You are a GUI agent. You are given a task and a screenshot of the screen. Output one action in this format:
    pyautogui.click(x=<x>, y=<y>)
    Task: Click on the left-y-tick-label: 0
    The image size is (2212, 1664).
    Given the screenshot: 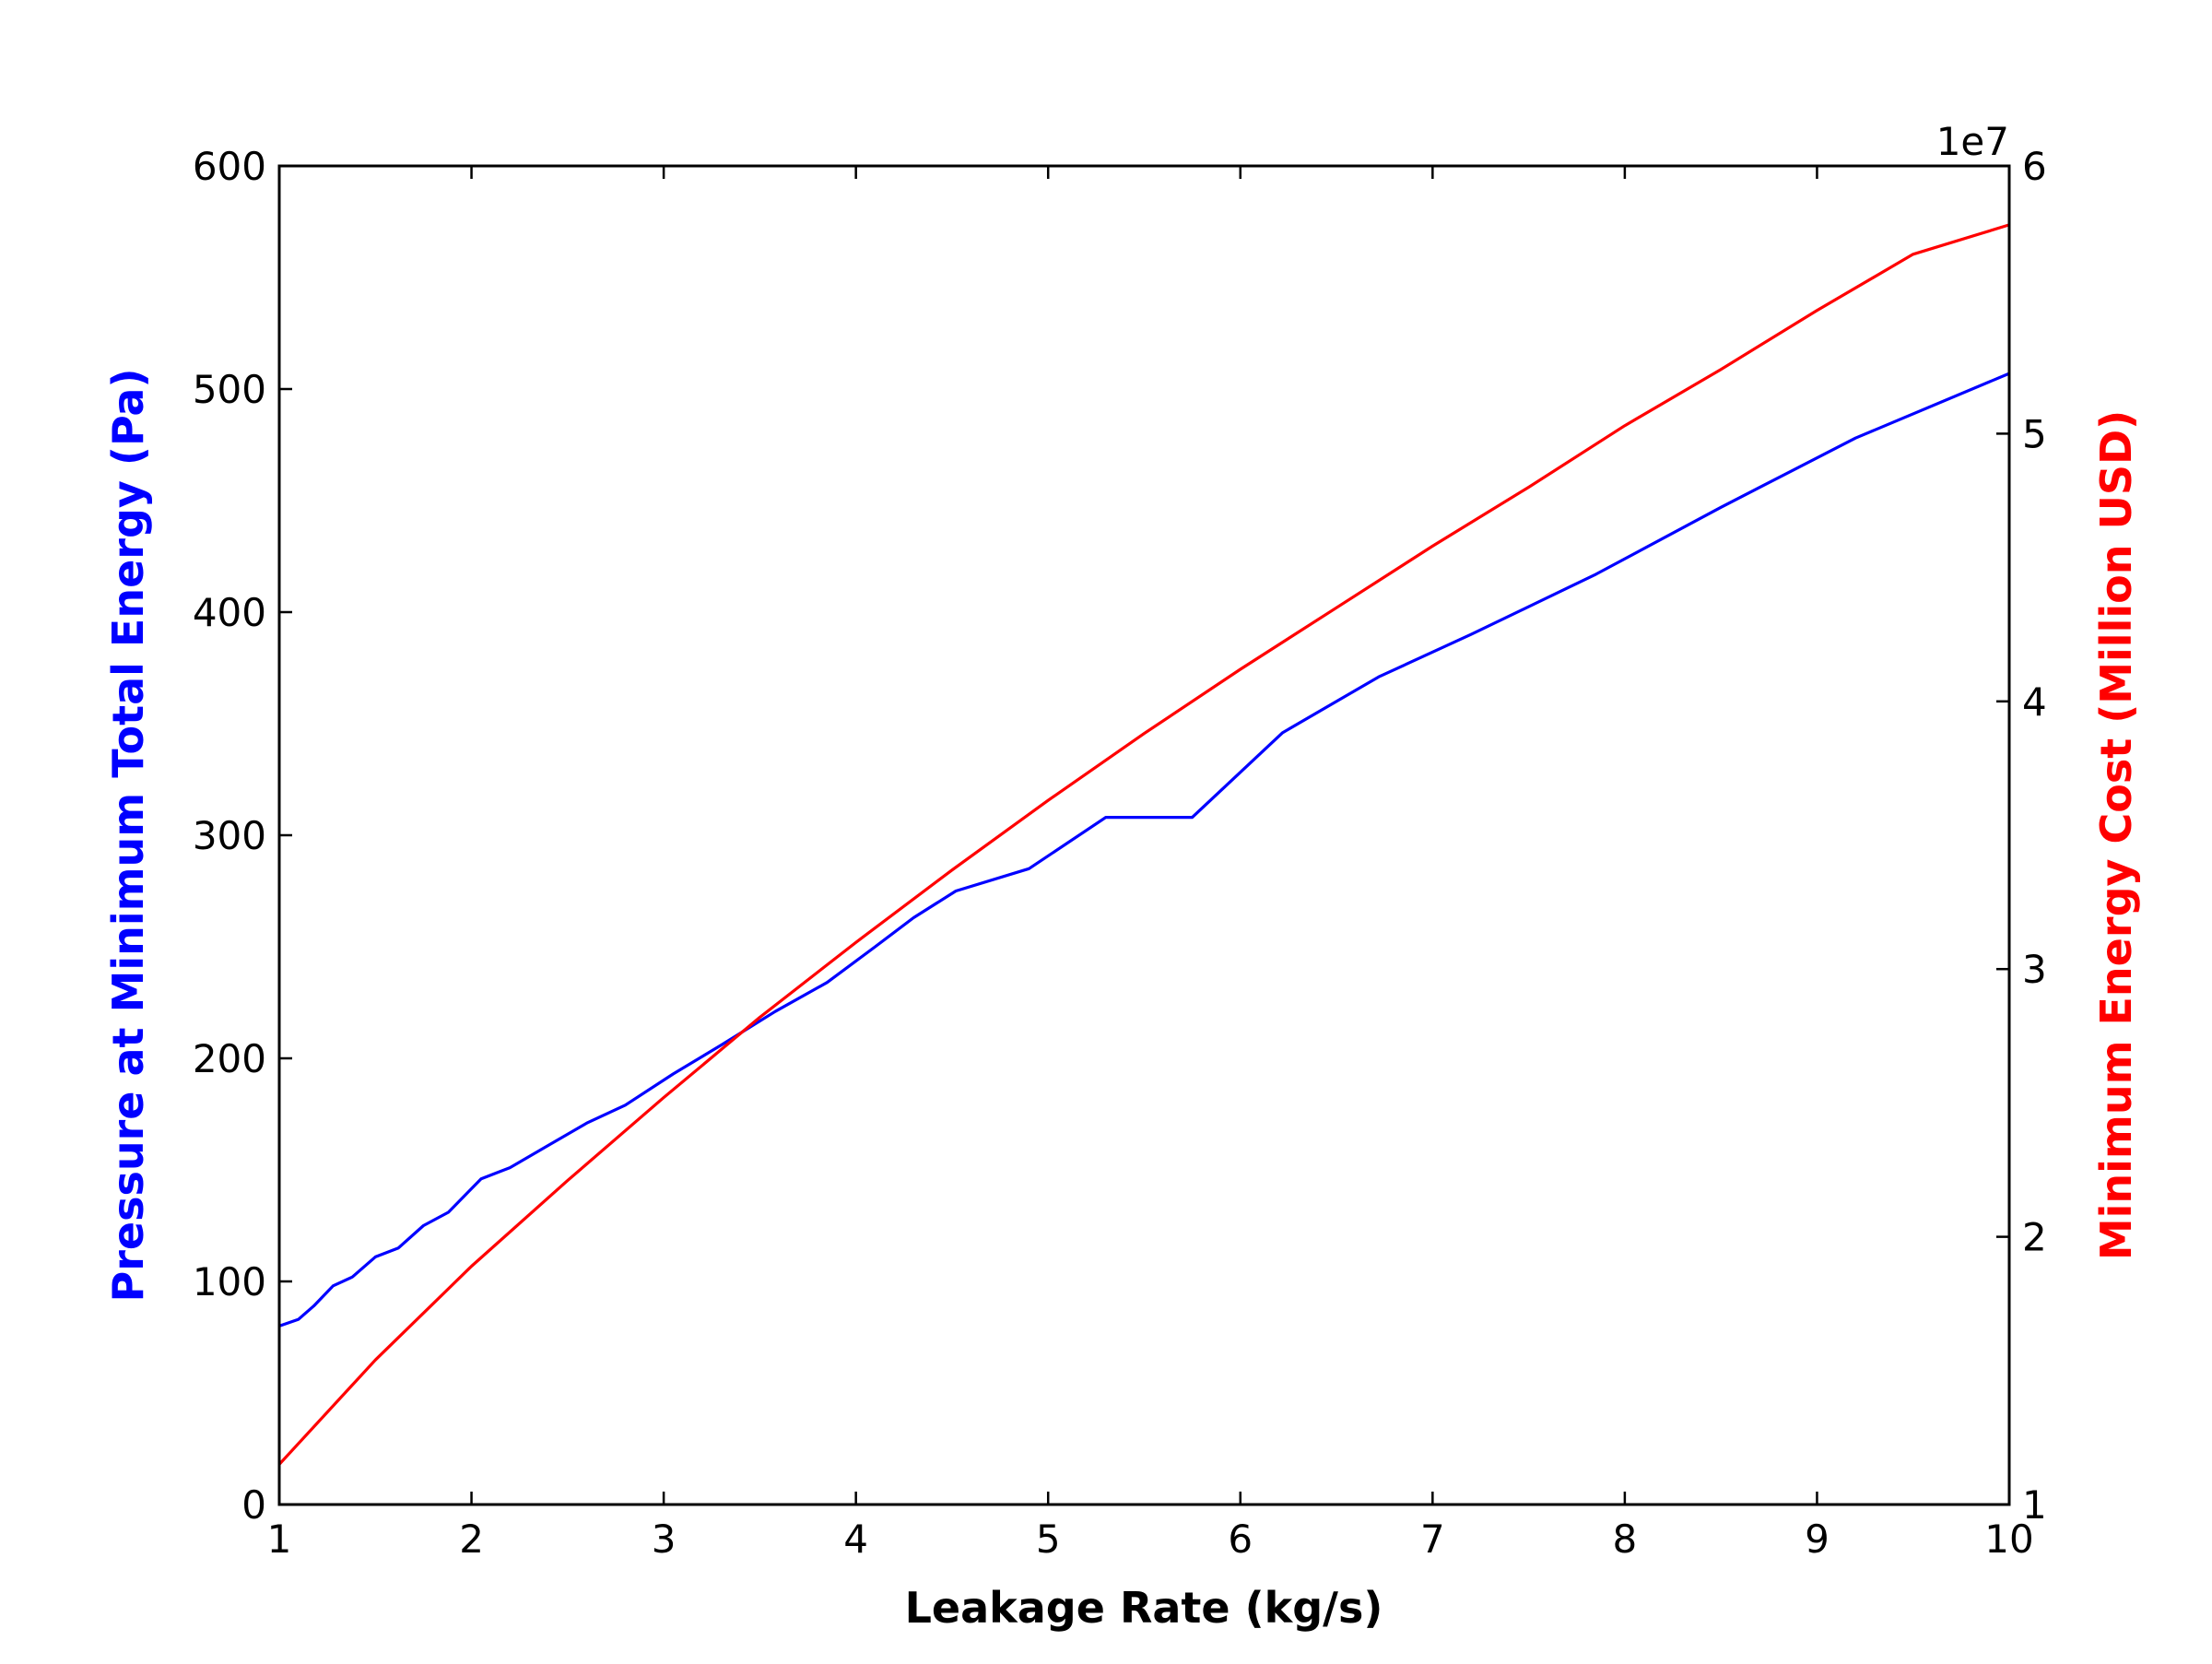 What is the action you would take?
    pyautogui.click(x=253, y=1505)
    